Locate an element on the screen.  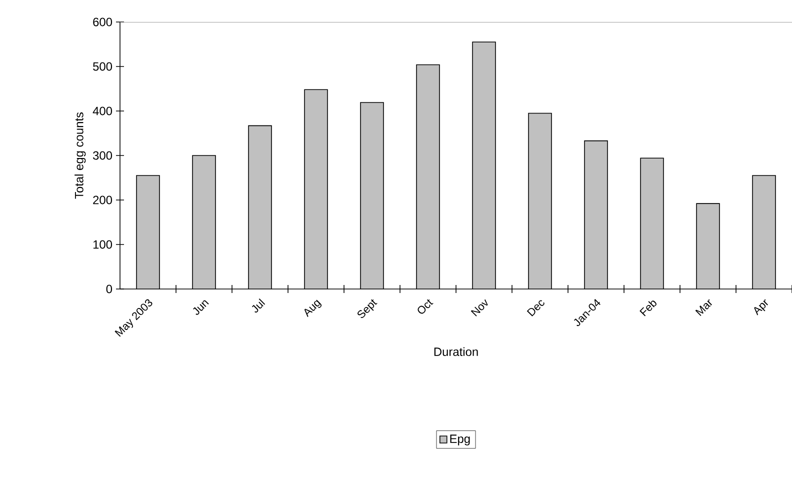
y-tick-label: 400 is located at coordinates (102, 111).